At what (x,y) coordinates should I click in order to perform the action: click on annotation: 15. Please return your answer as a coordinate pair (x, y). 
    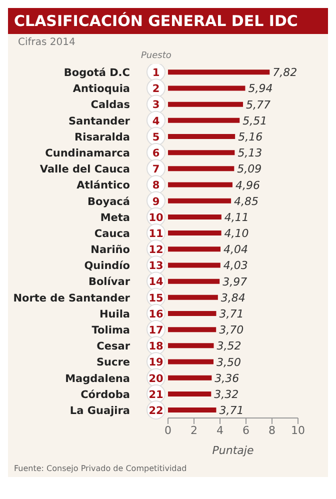
    Looking at the image, I should click on (156, 298).